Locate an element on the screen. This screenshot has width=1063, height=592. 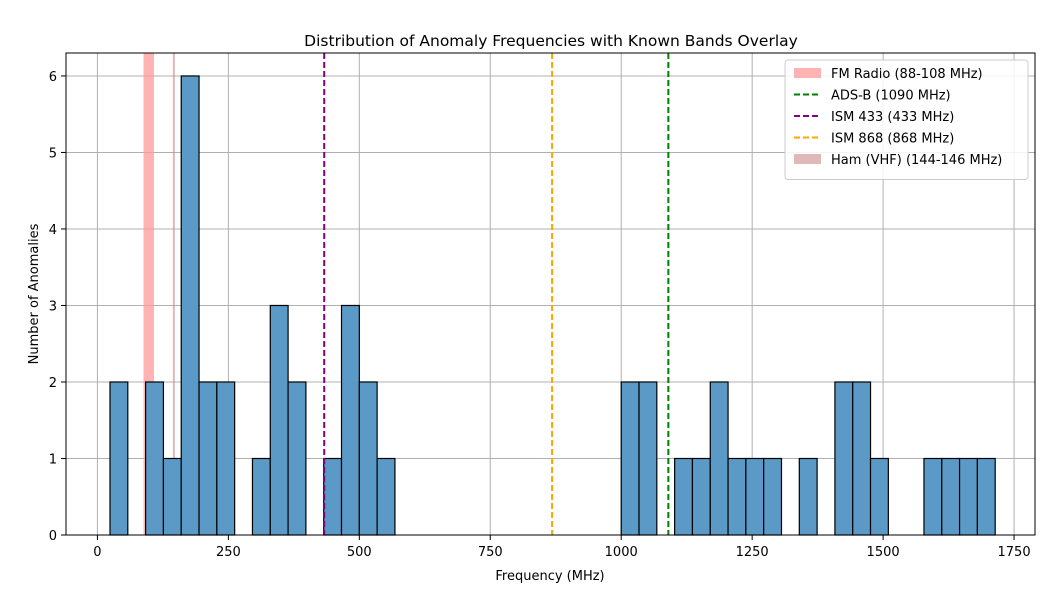
x-tick-label: 500 is located at coordinates (359, 552).